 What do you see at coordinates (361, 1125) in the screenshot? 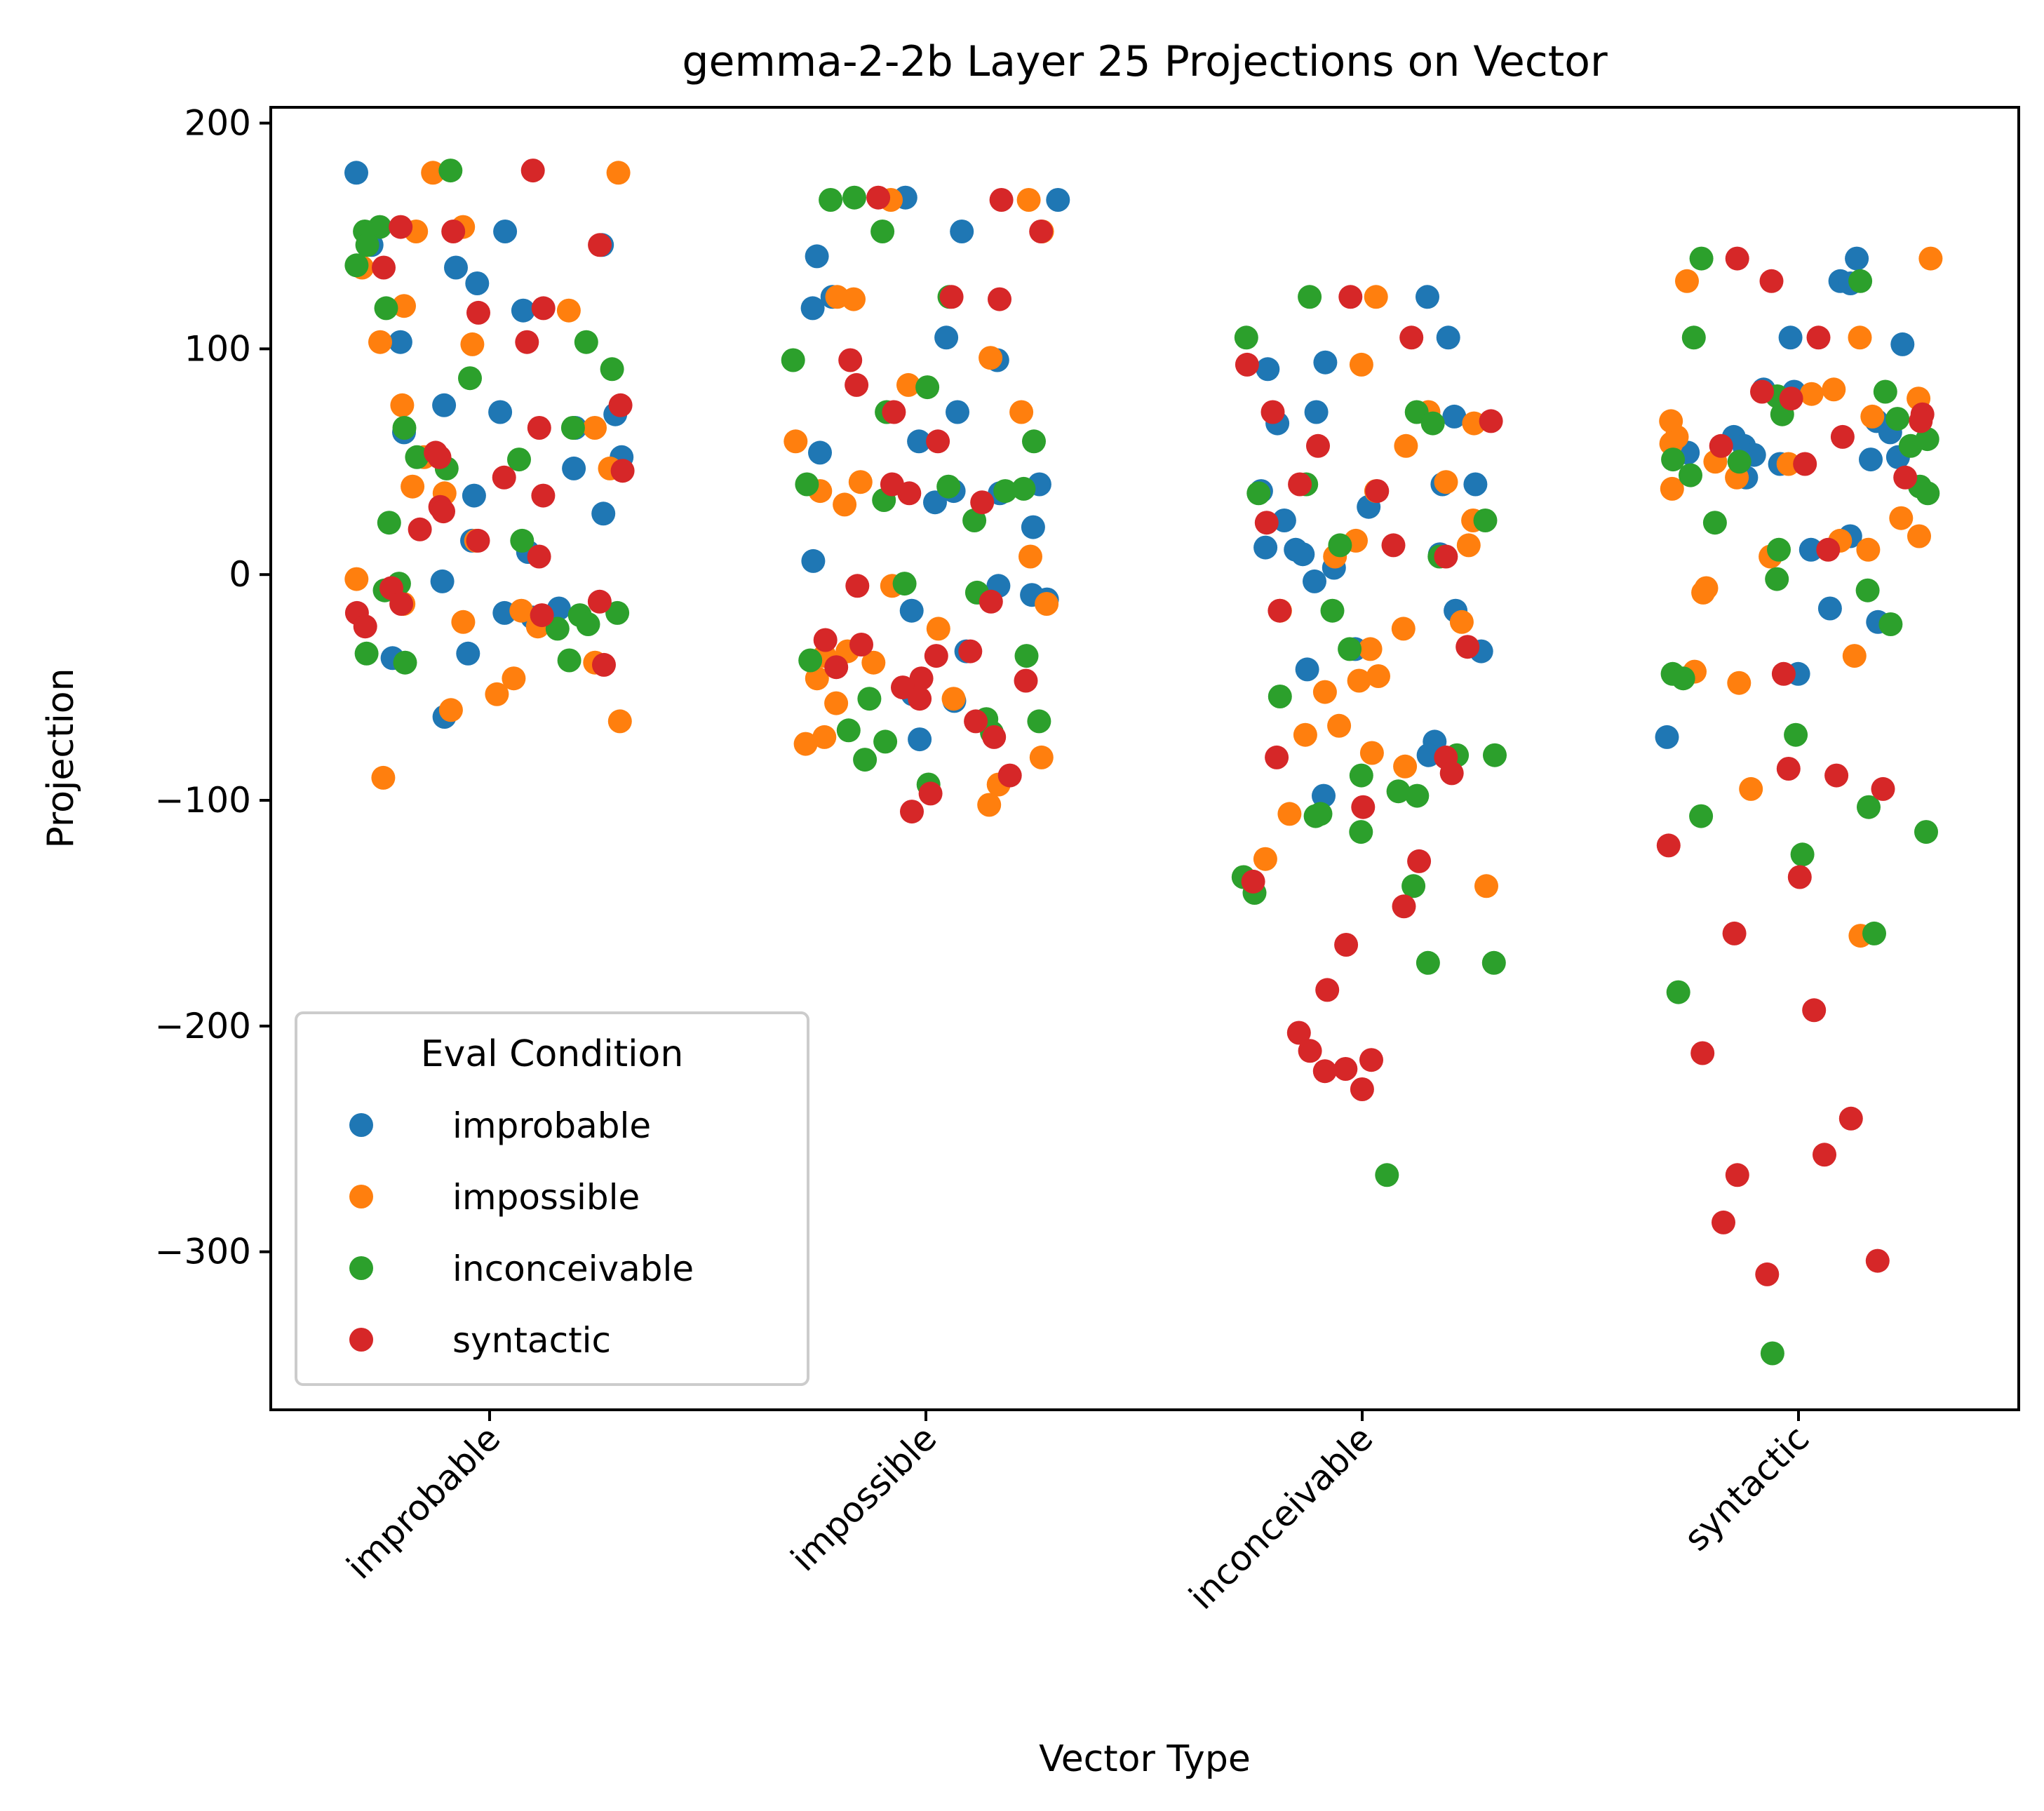
I see `legend-marker-improbable` at bounding box center [361, 1125].